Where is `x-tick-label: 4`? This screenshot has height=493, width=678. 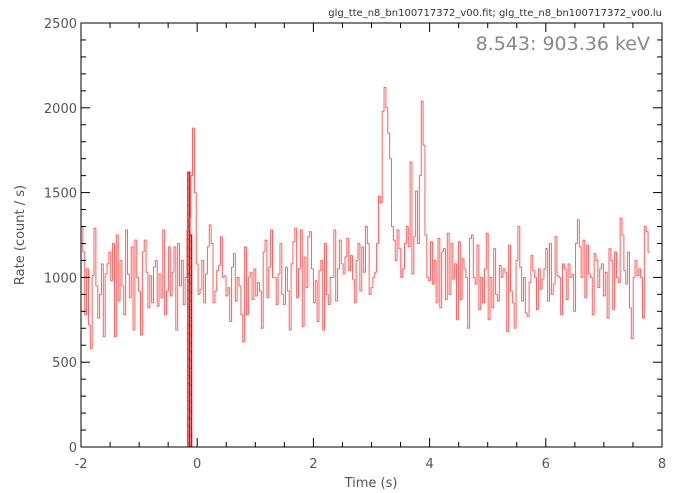
x-tick-label: 4 is located at coordinates (429, 464).